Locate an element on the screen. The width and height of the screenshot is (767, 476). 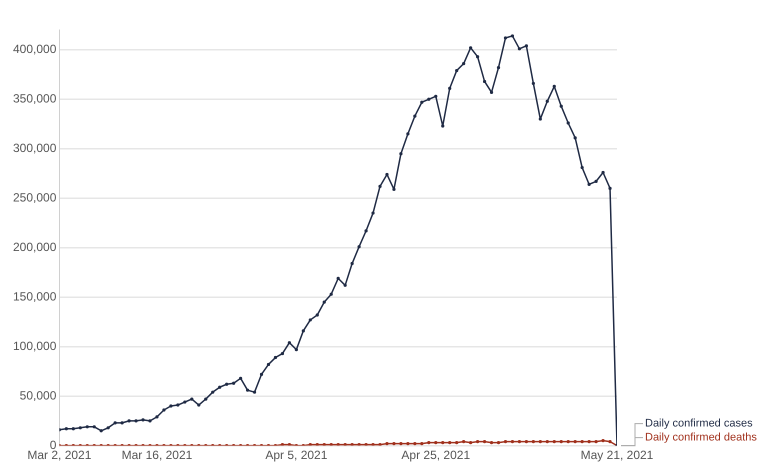
text: Daily confirmed deaths is located at coordinates (701, 438).